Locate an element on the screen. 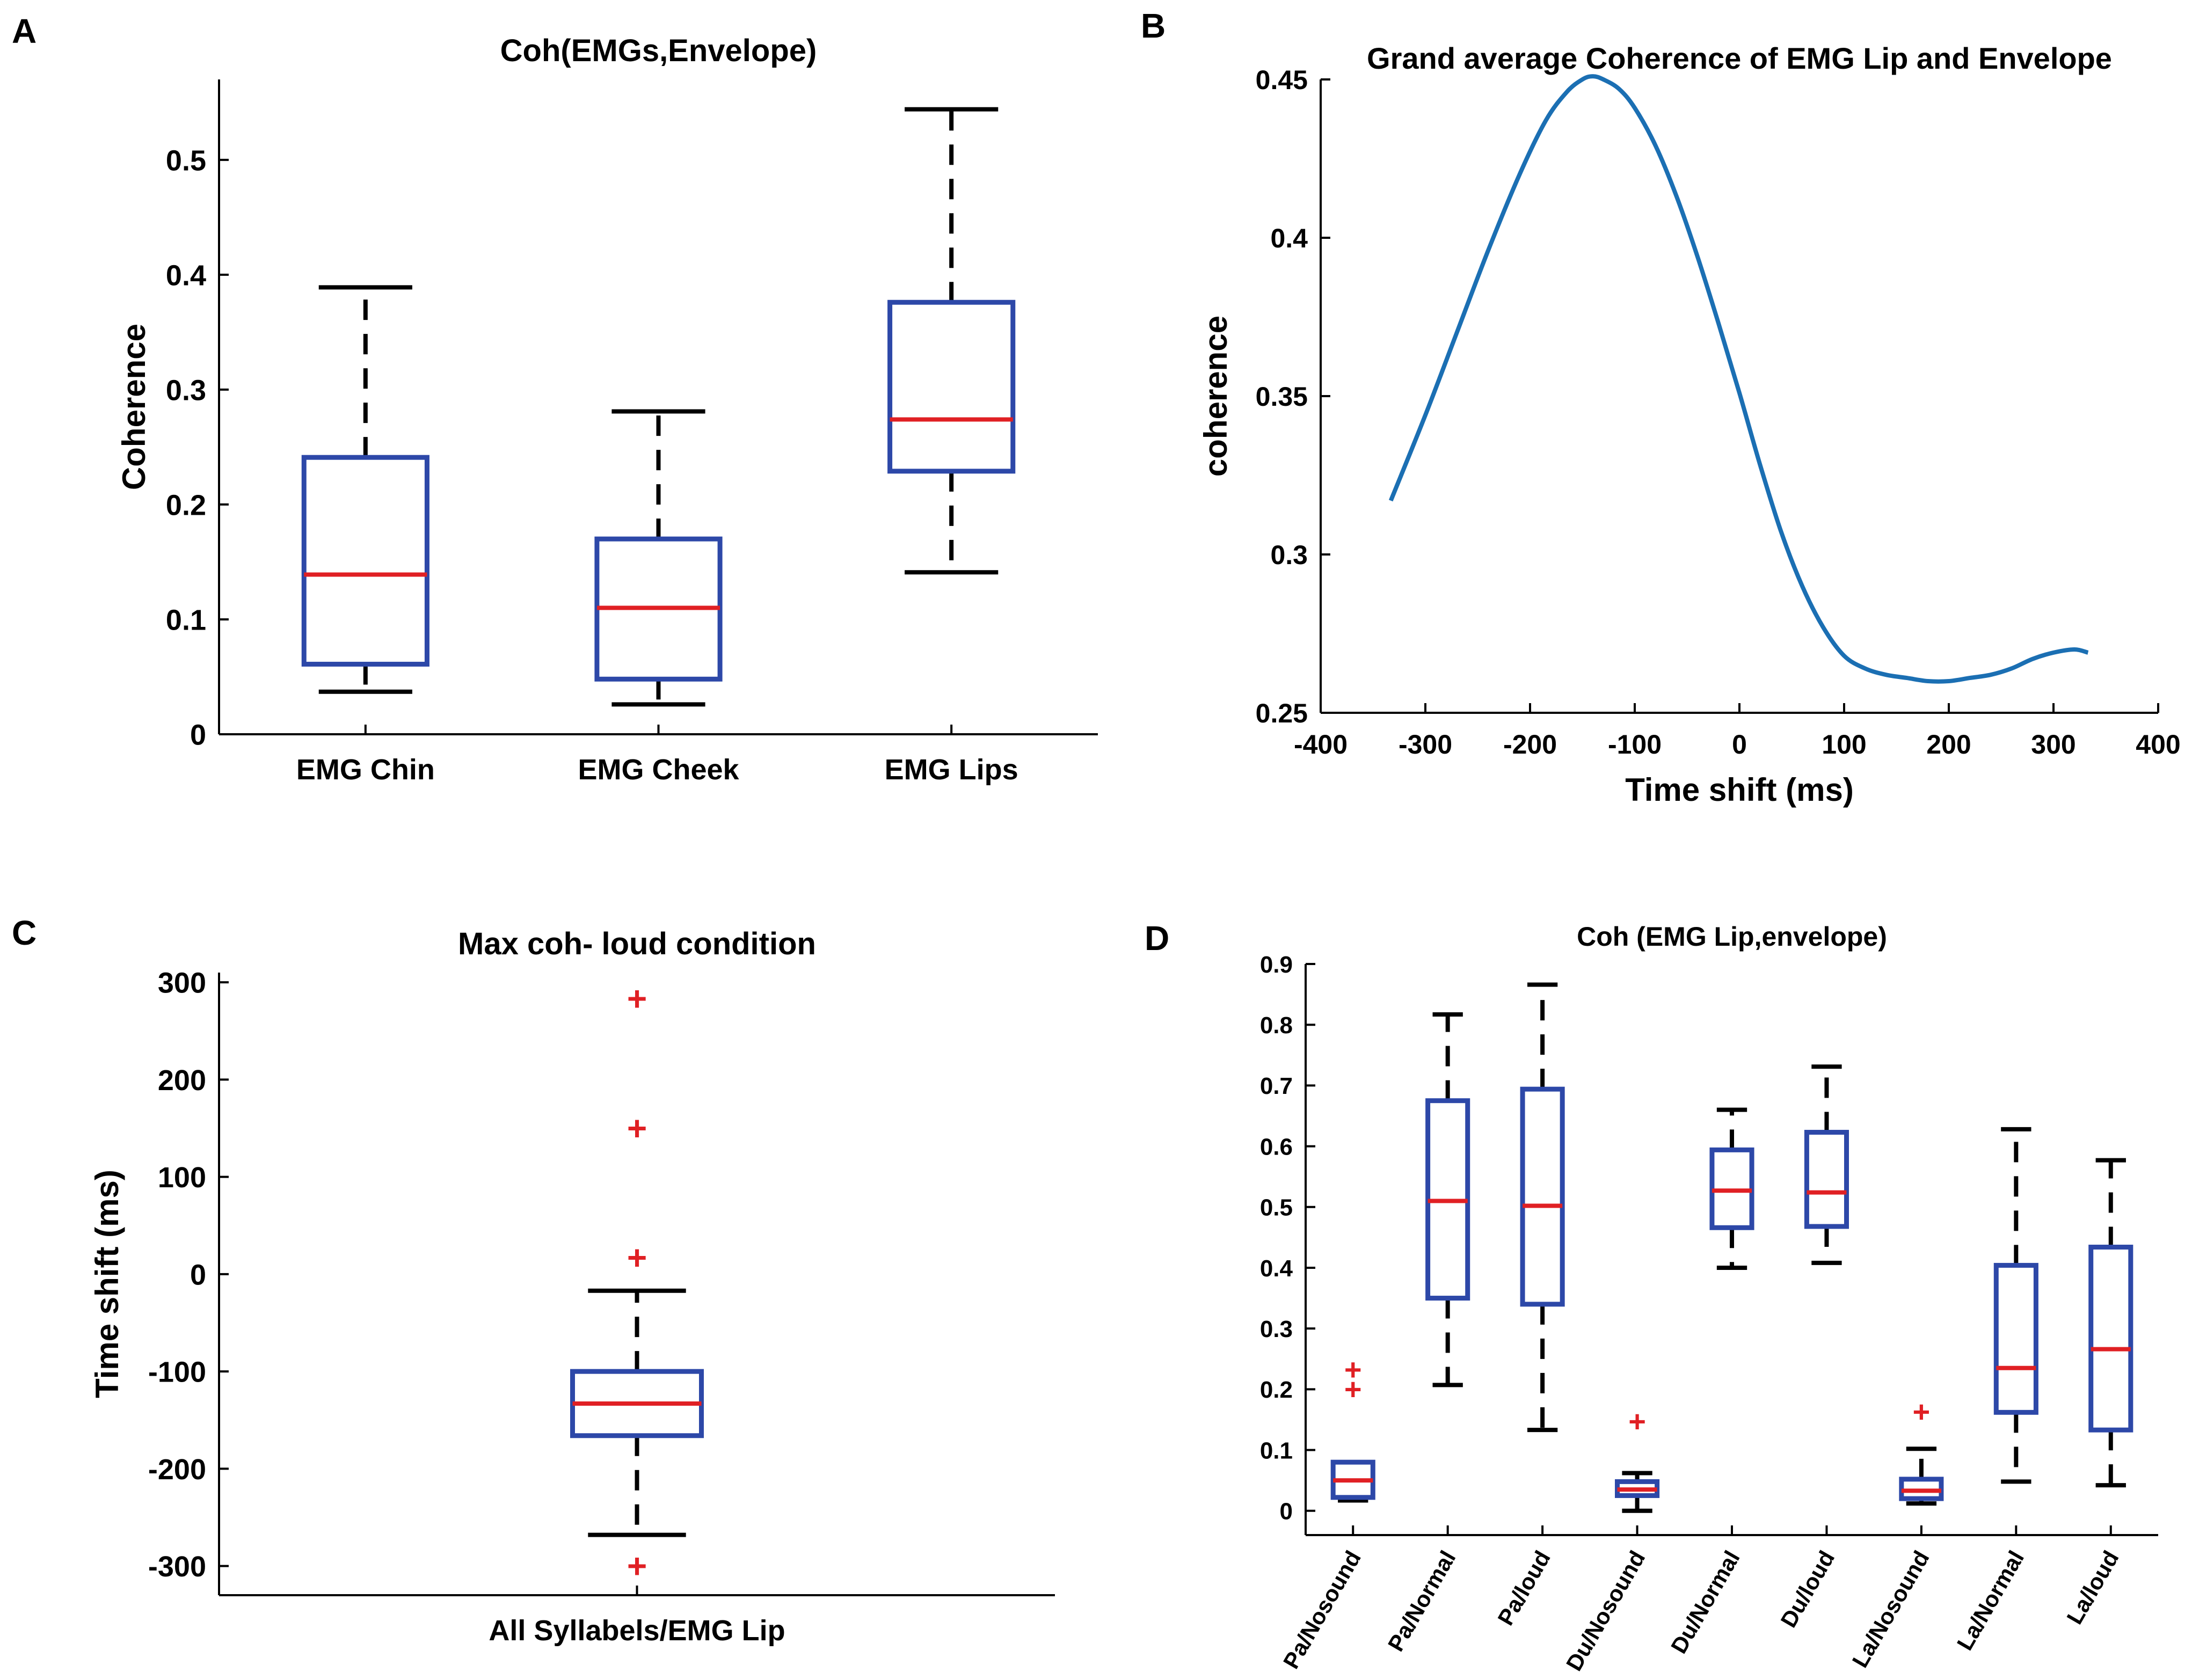  y-tick-label: -300 is located at coordinates (177, 1567).